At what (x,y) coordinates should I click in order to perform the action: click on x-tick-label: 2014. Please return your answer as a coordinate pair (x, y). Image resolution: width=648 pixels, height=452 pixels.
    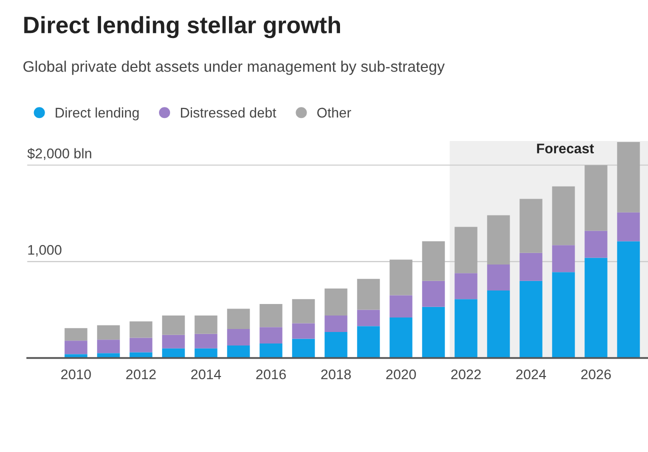
    Looking at the image, I should click on (206, 374).